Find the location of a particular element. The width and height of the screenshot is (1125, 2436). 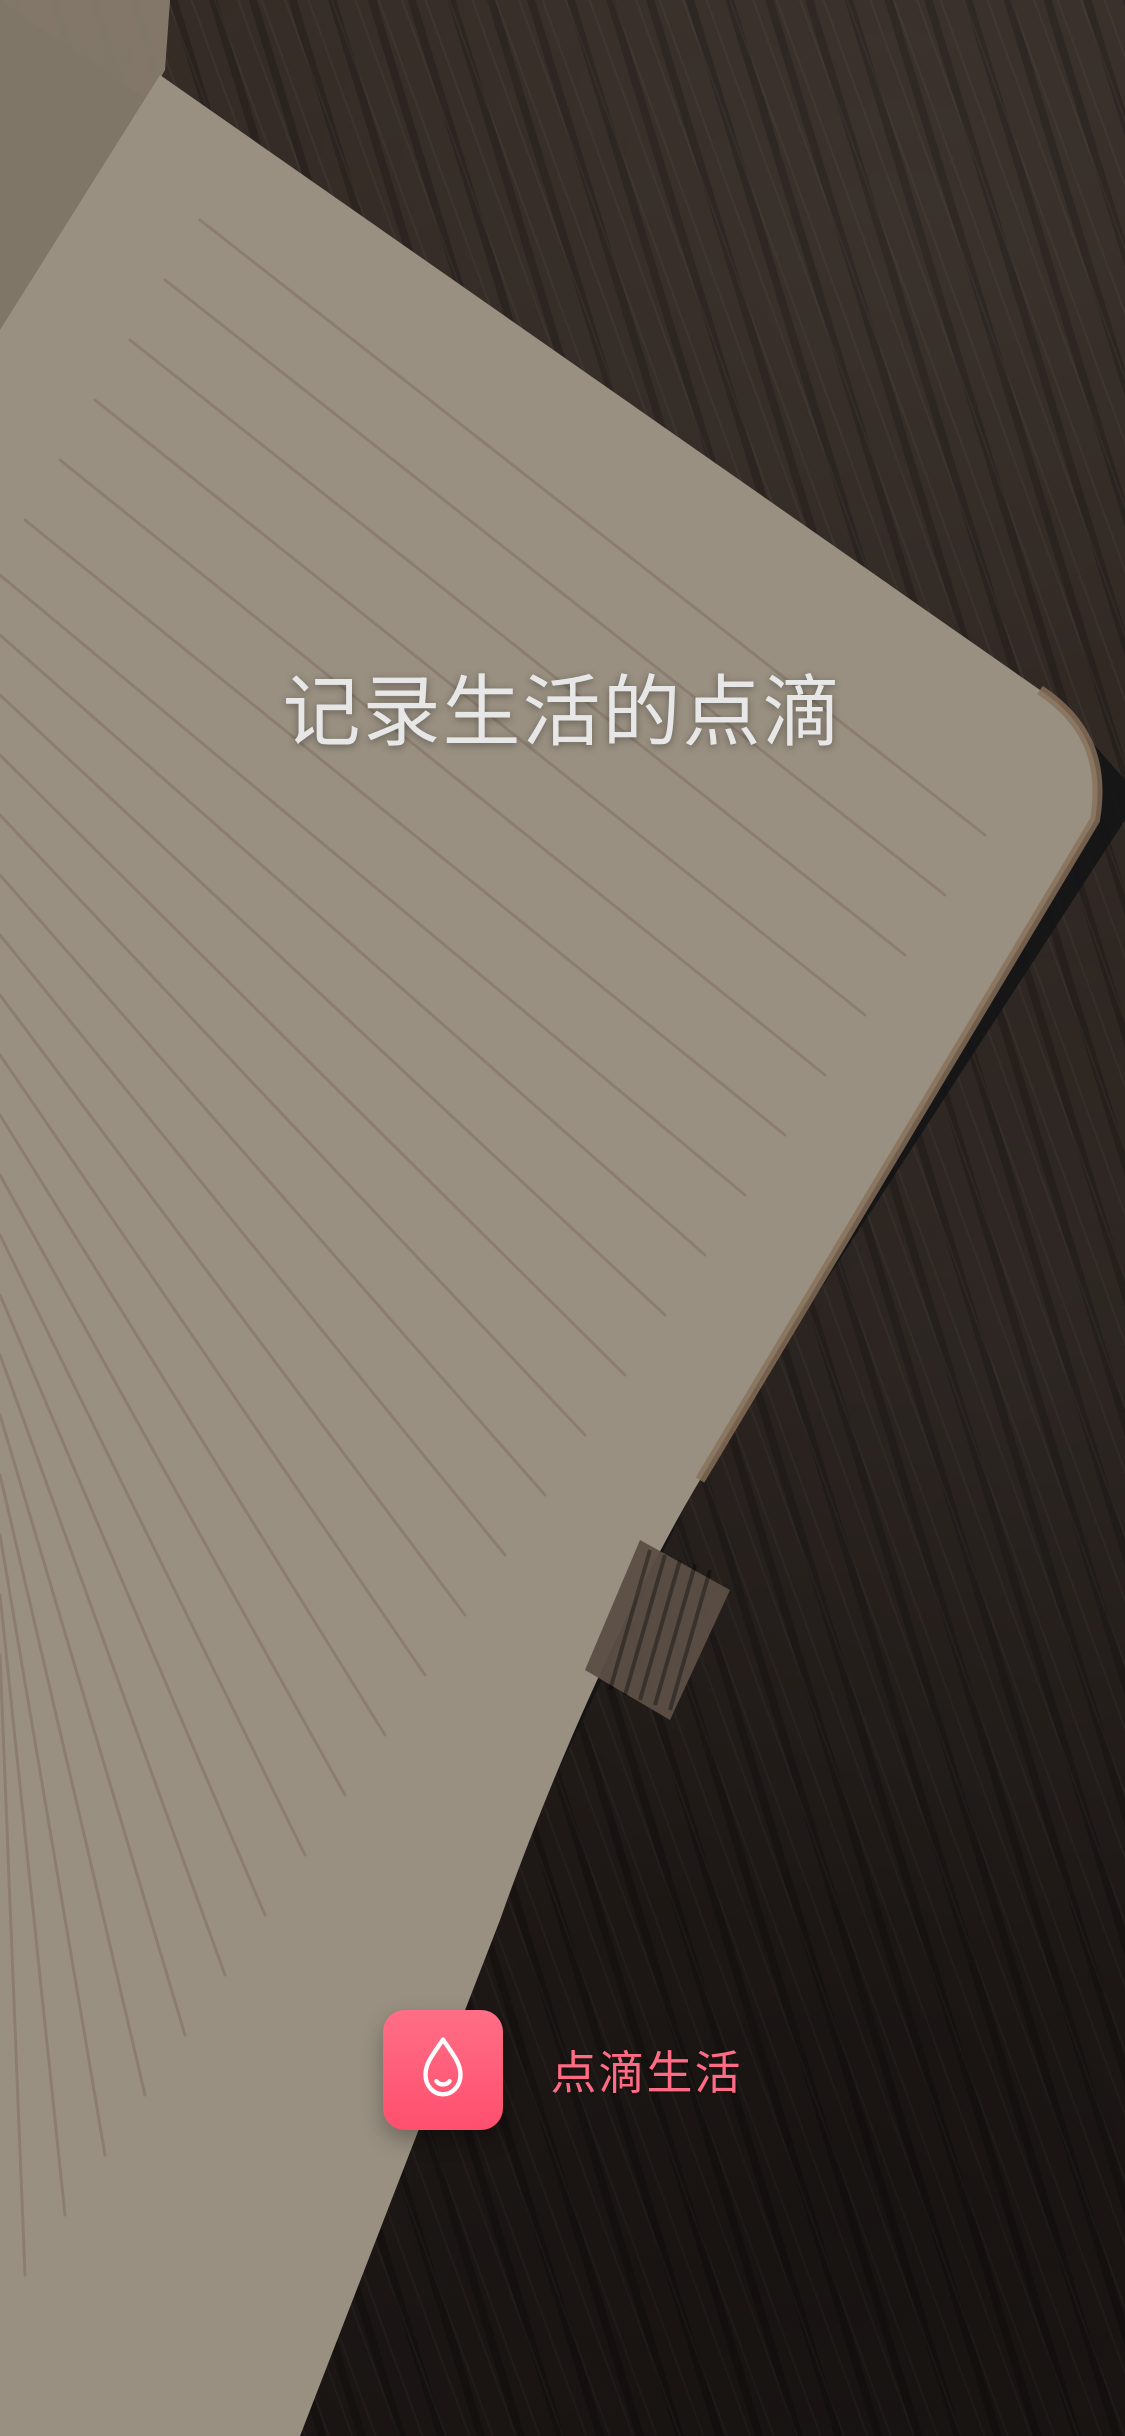

app-name: 点滴生活 is located at coordinates (646, 2073).